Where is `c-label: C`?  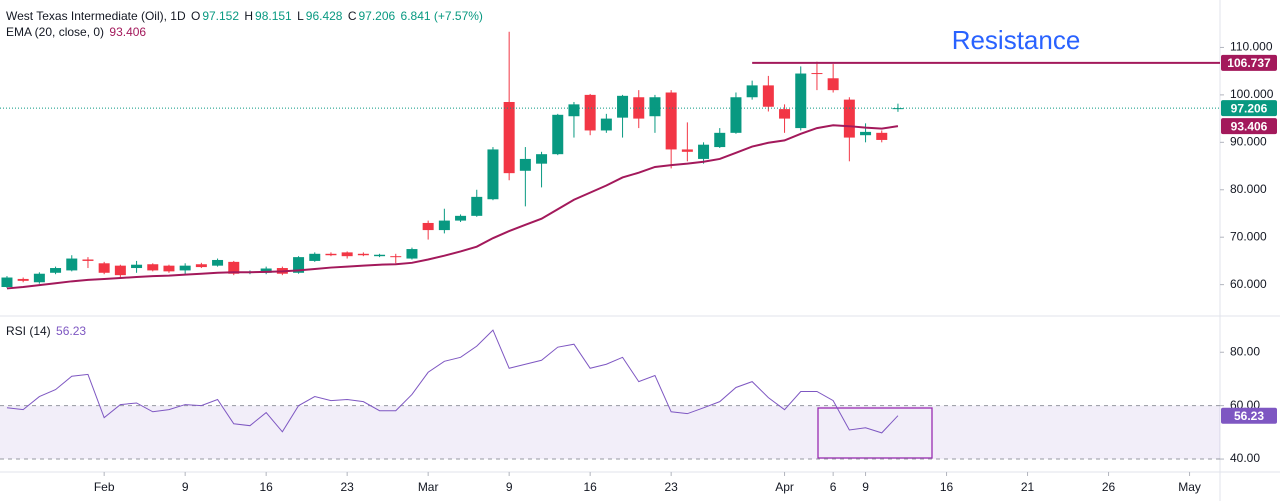 c-label: C is located at coordinates (352, 16).